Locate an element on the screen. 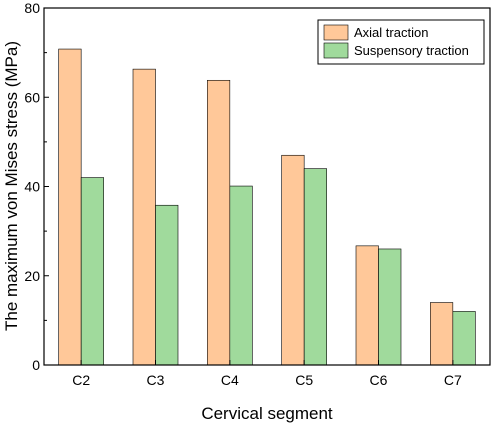 This screenshot has height=428, width=498. bar-axial-traction-c3 is located at coordinates (144, 217).